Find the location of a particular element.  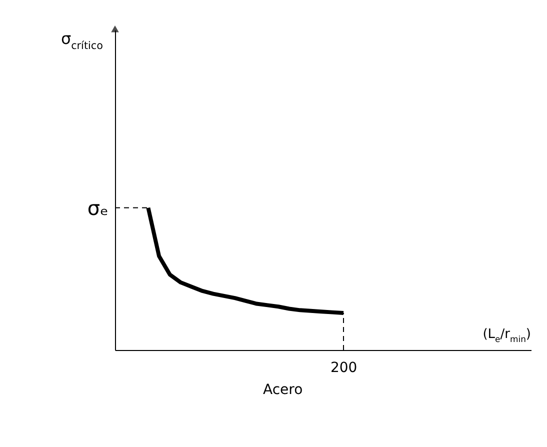

text: 200 is located at coordinates (344, 368).